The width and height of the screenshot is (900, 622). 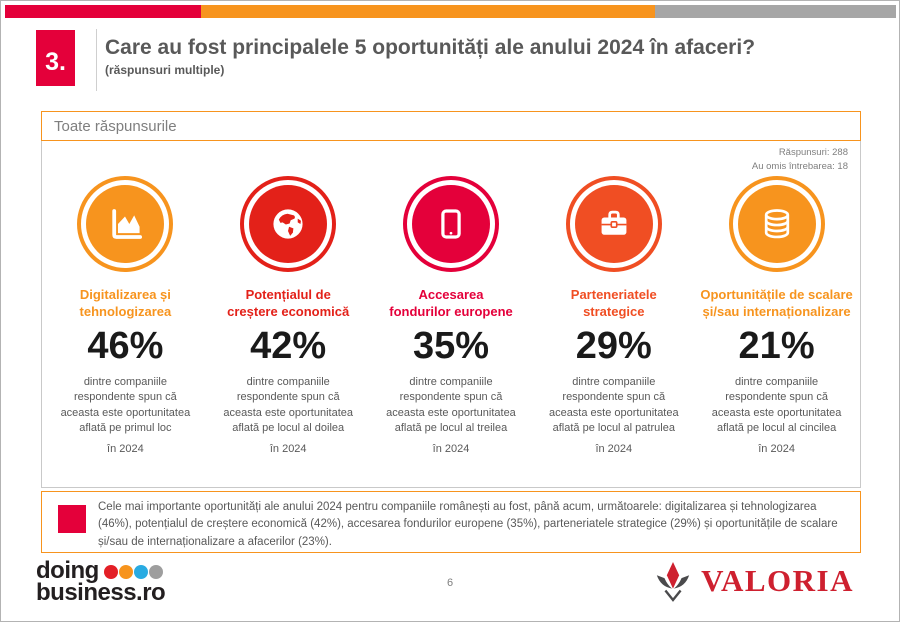 What do you see at coordinates (451, 303) in the screenshot?
I see `opportunity-label: Accesarea fondurilor europene` at bounding box center [451, 303].